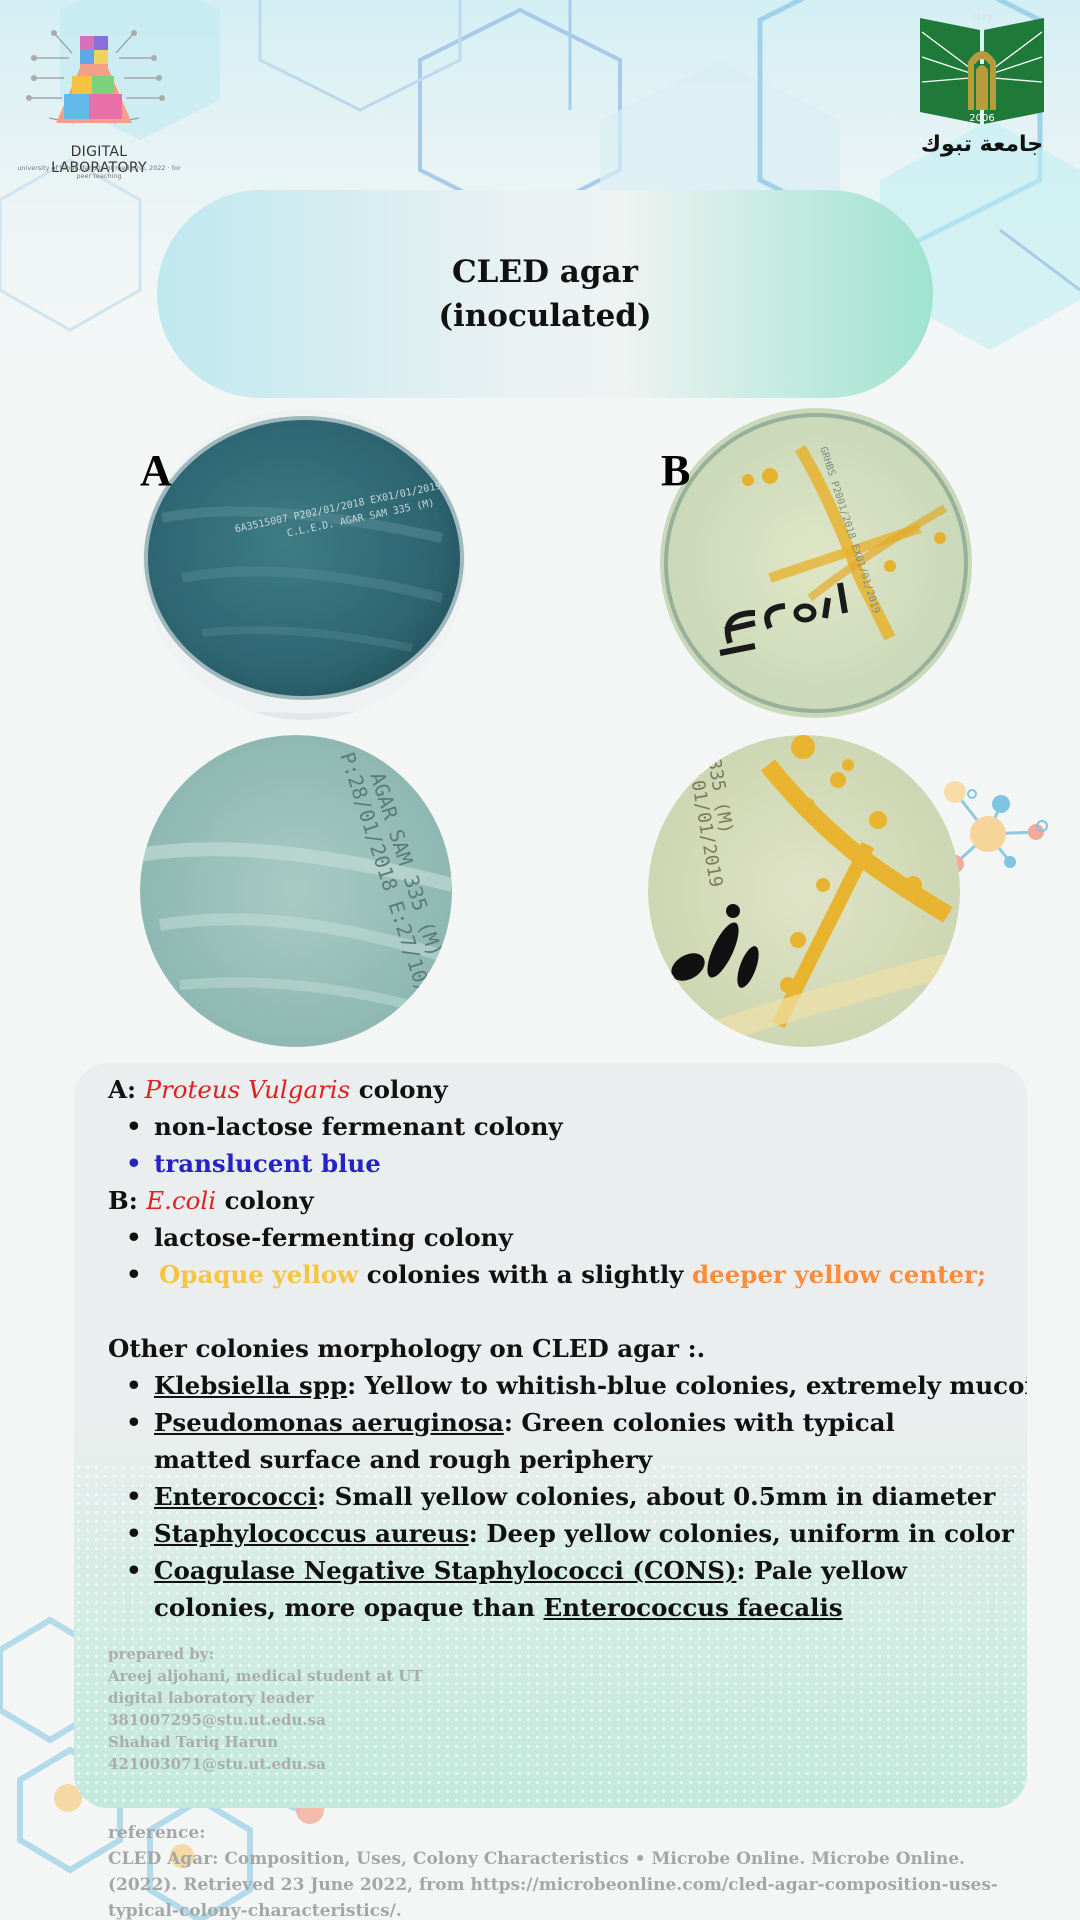 The width and height of the screenshot is (1080, 1920). What do you see at coordinates (558, 1089) in the screenshot?
I see `plate-a-heading: A: Proteus Vulgaris colony` at bounding box center [558, 1089].